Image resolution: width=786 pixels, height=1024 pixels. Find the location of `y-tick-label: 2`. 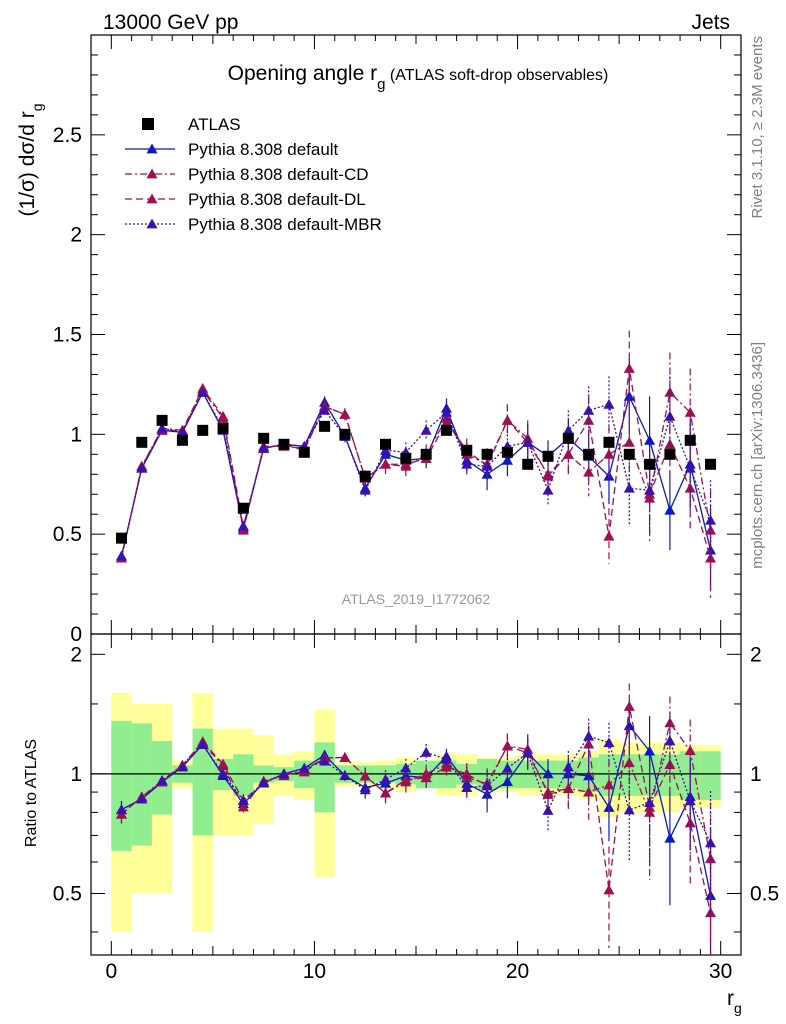

y-tick-label: 2 is located at coordinates (76, 235).